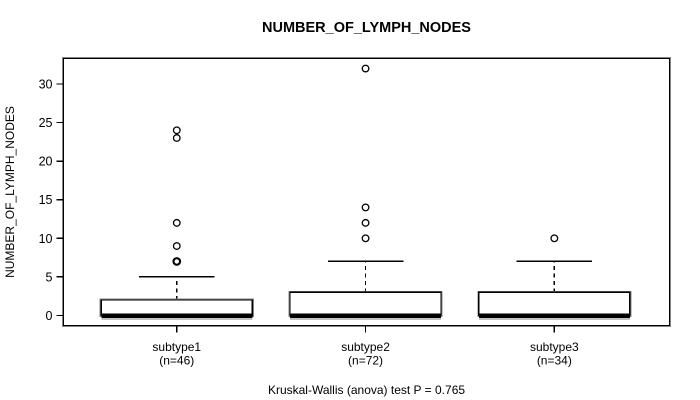 The width and height of the screenshot is (700, 400). I want to click on y-tick-label: 30, so click(46, 84).